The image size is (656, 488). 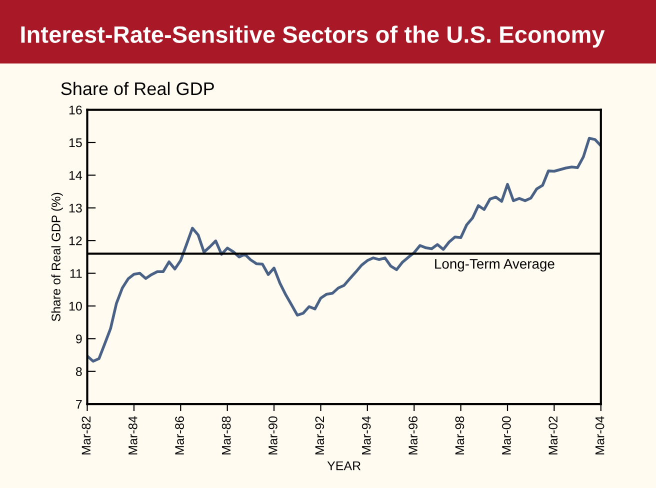 I want to click on y-tick-label: 11, so click(x=76, y=273).